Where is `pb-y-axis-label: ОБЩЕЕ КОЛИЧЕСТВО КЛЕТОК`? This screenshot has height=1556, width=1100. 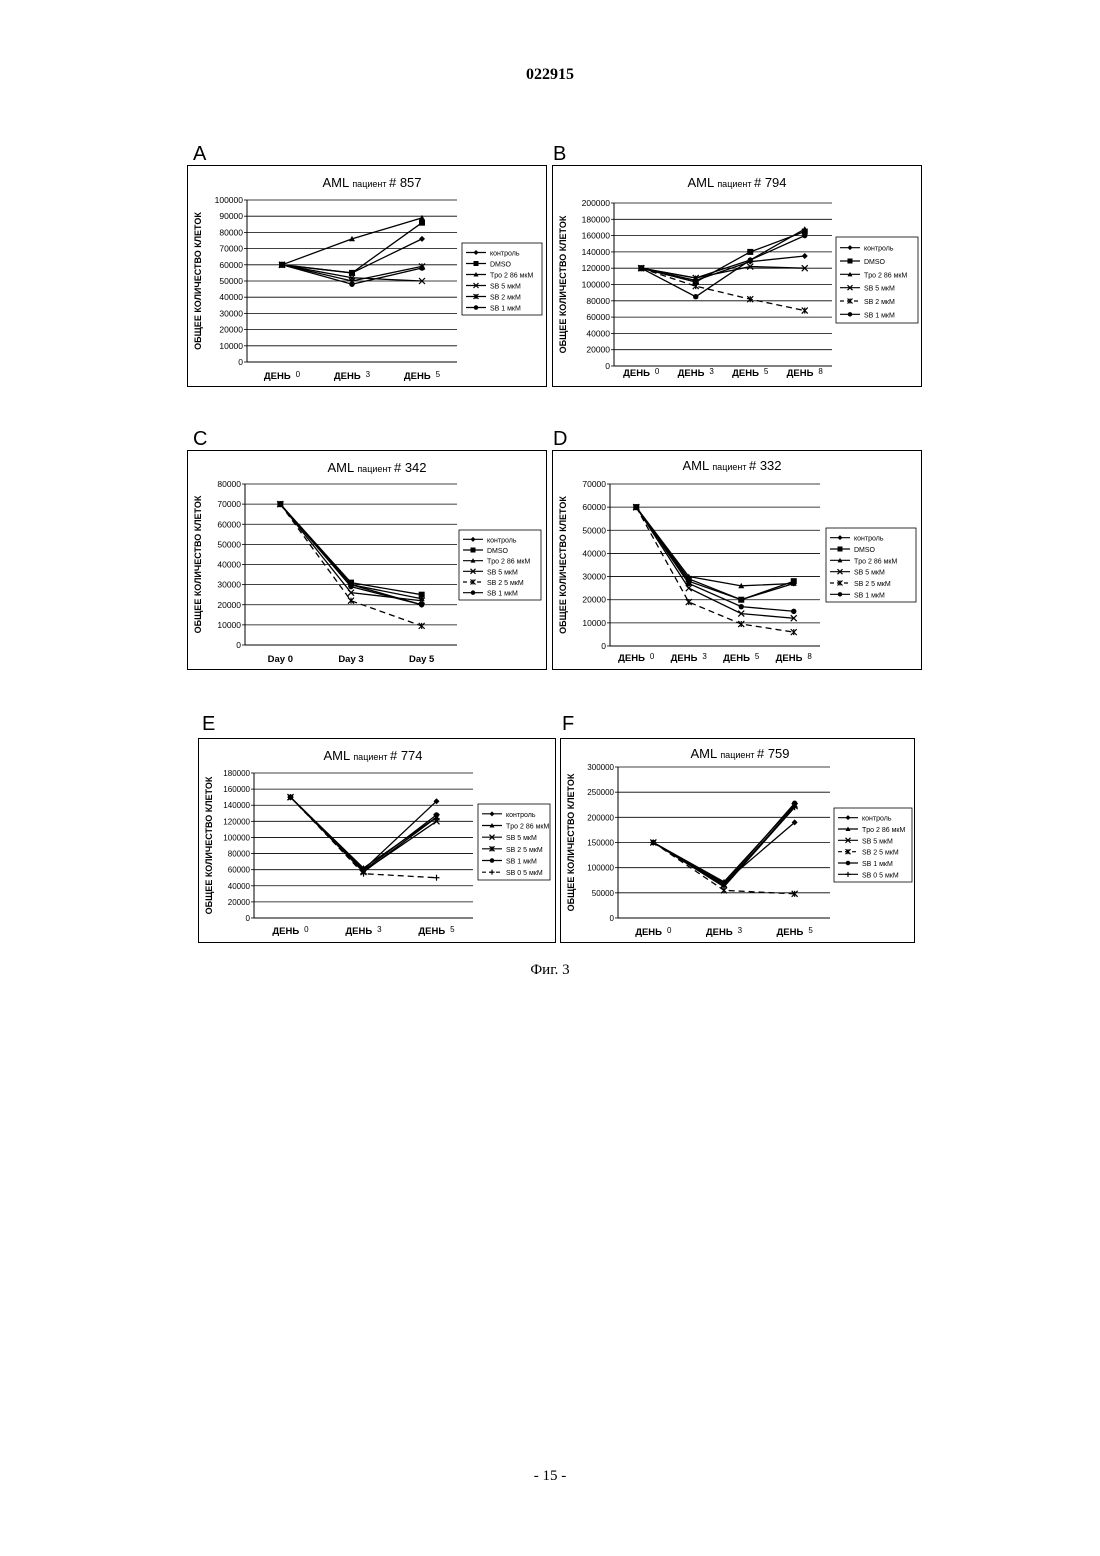 pb-y-axis-label: ОБЩЕЕ КОЛИЧЕСТВО КЛЕТОК is located at coordinates (563, 284).